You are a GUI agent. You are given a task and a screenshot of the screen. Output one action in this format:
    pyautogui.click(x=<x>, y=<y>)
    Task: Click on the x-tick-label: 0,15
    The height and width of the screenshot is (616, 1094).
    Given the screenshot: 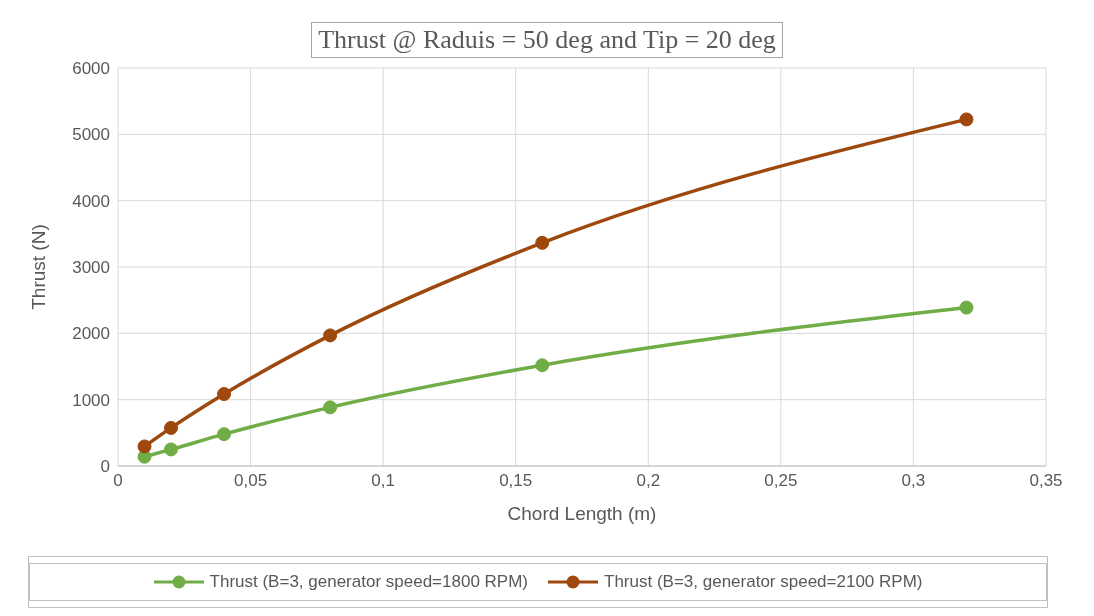 What is the action you would take?
    pyautogui.click(x=516, y=481)
    